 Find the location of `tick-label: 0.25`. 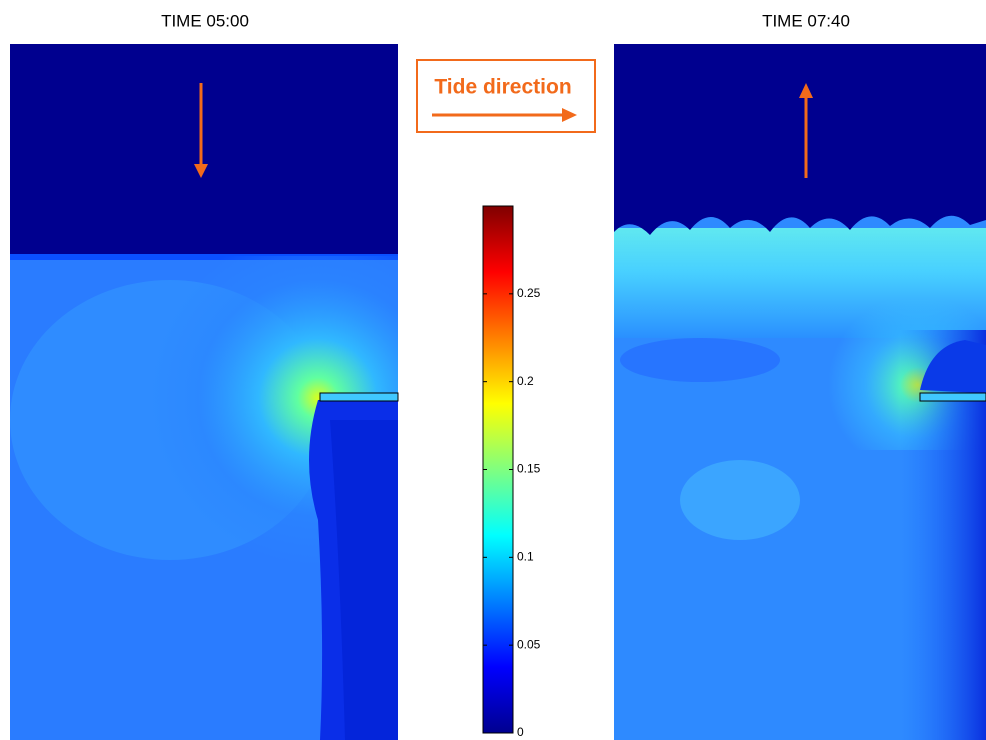

tick-label: 0.25 is located at coordinates (529, 293).